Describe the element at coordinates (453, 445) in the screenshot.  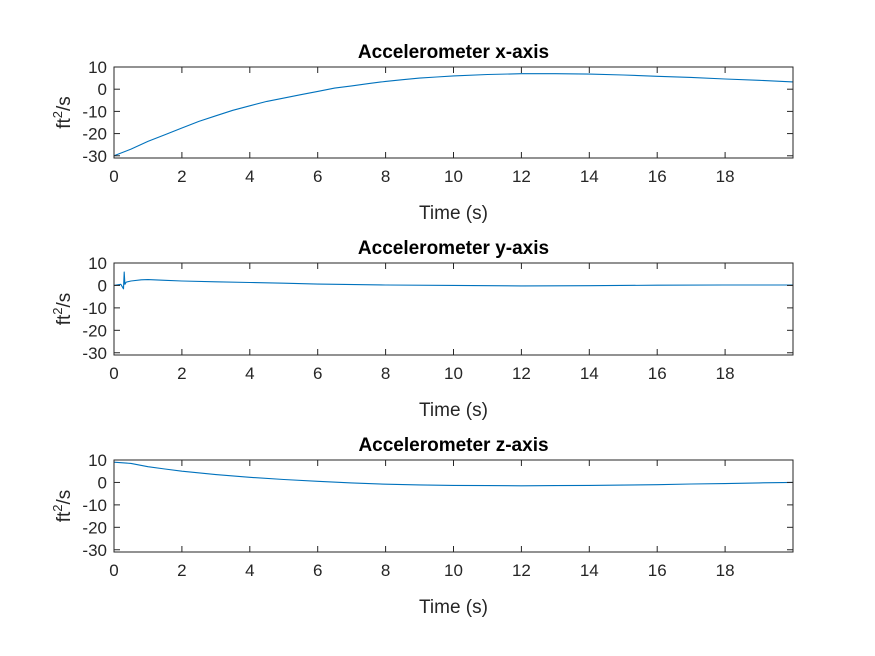
I see `z-axis-title: Accelerometer z-axis` at that location.